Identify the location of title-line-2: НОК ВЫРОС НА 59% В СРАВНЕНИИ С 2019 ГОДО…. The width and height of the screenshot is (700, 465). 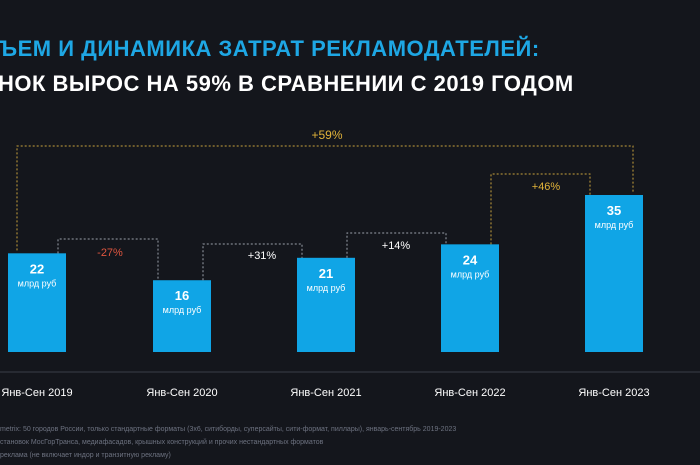
(287, 83).